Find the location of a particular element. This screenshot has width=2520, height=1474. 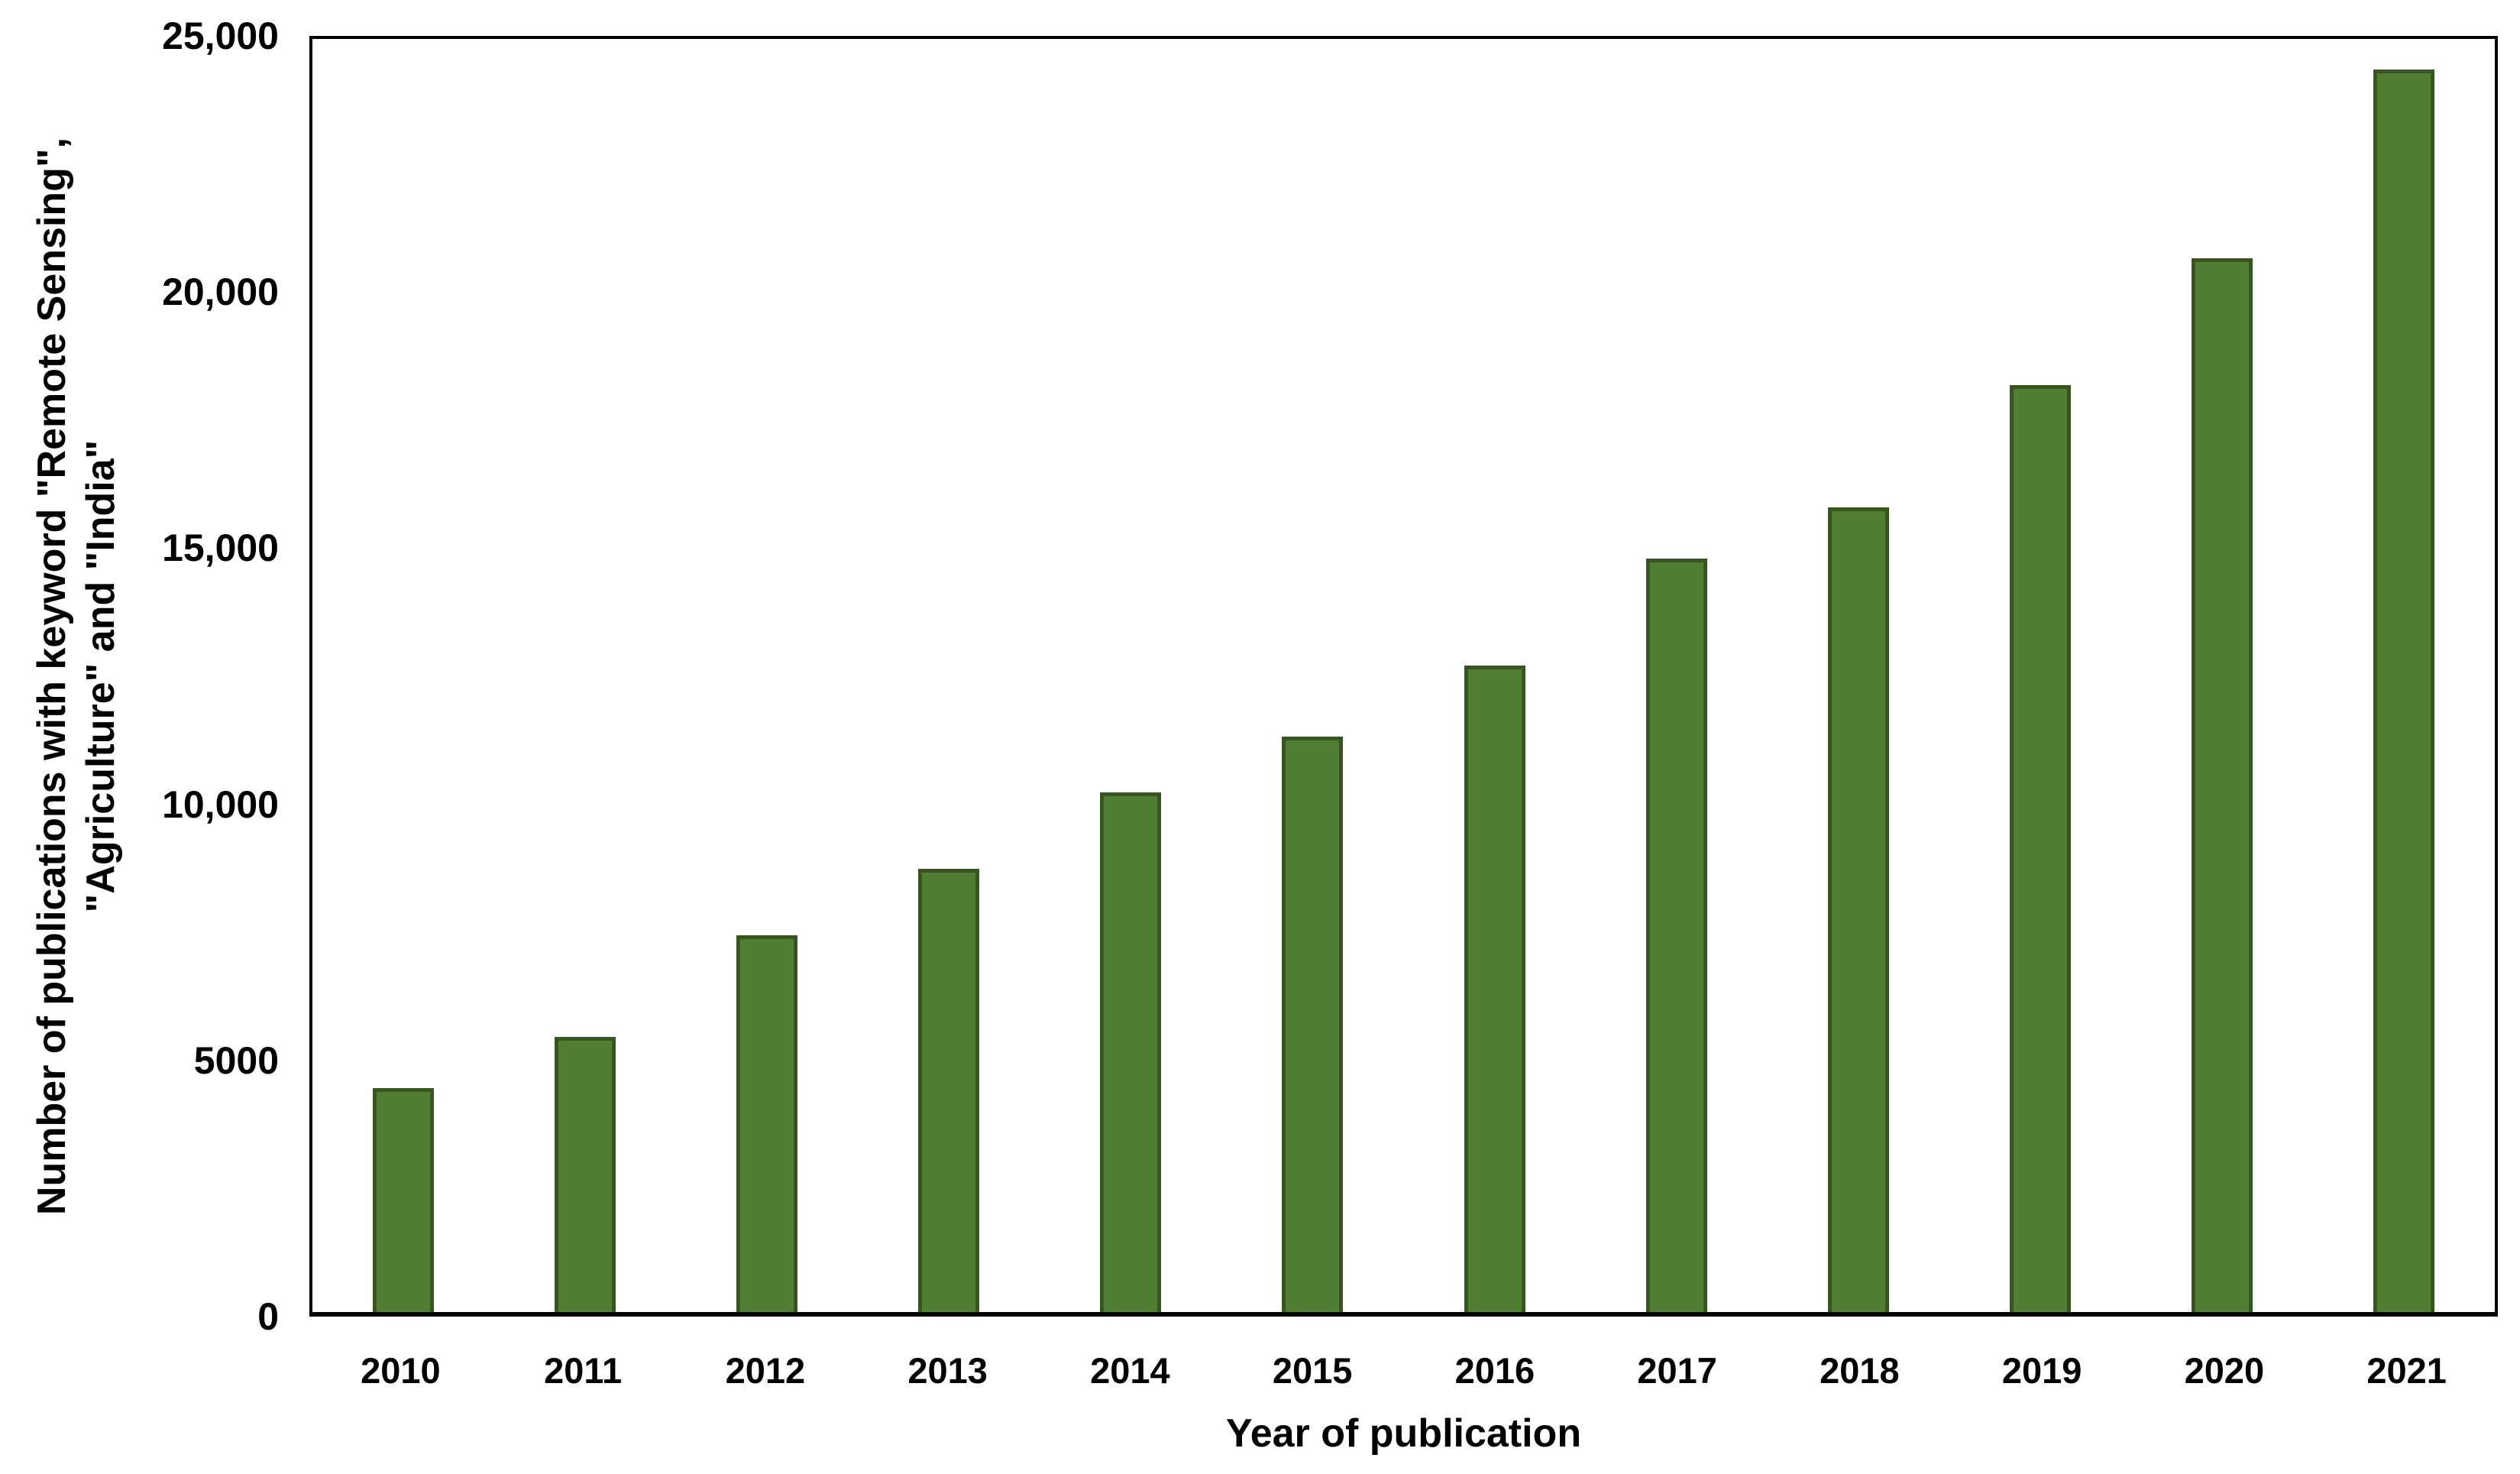

bar-2019 is located at coordinates (2040, 849).